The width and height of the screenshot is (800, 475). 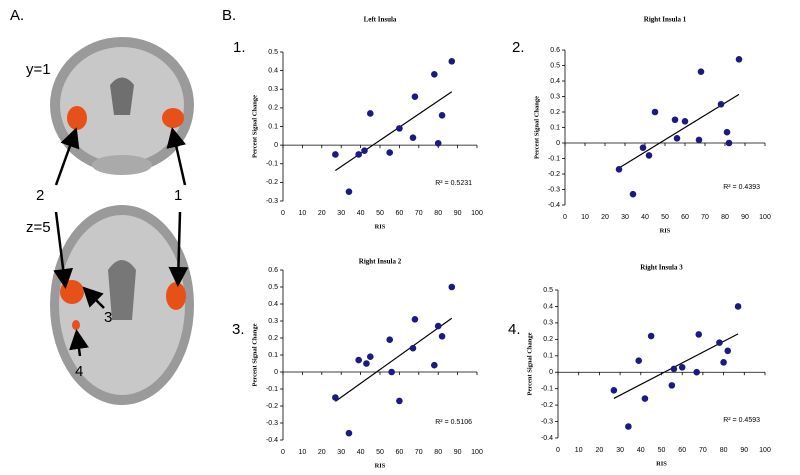 What do you see at coordinates (394, 131) in the screenshot?
I see `trendline` at bounding box center [394, 131].